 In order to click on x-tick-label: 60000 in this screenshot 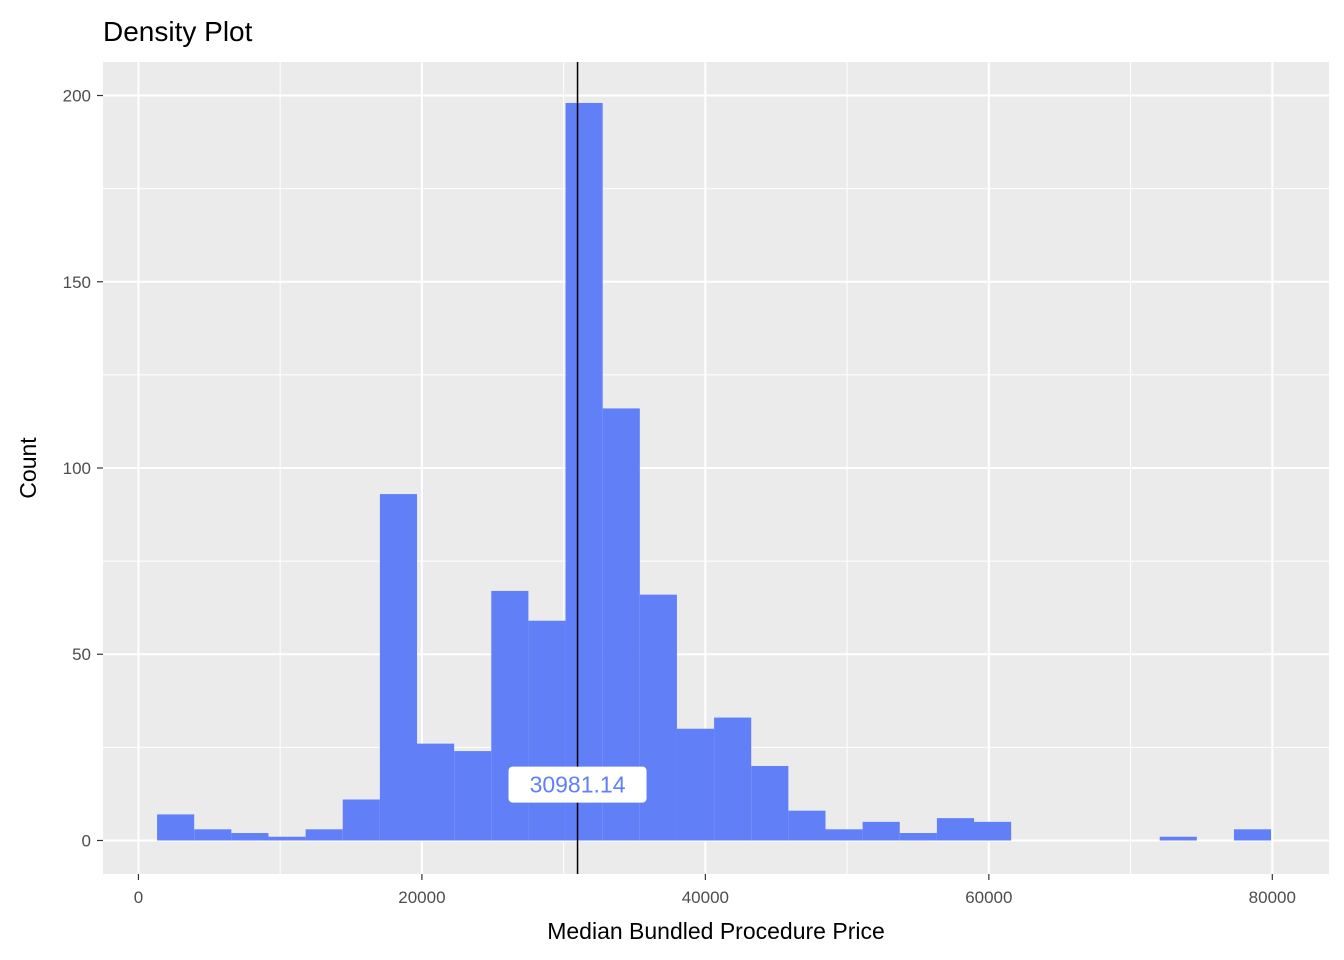, I will do `click(988, 897)`.